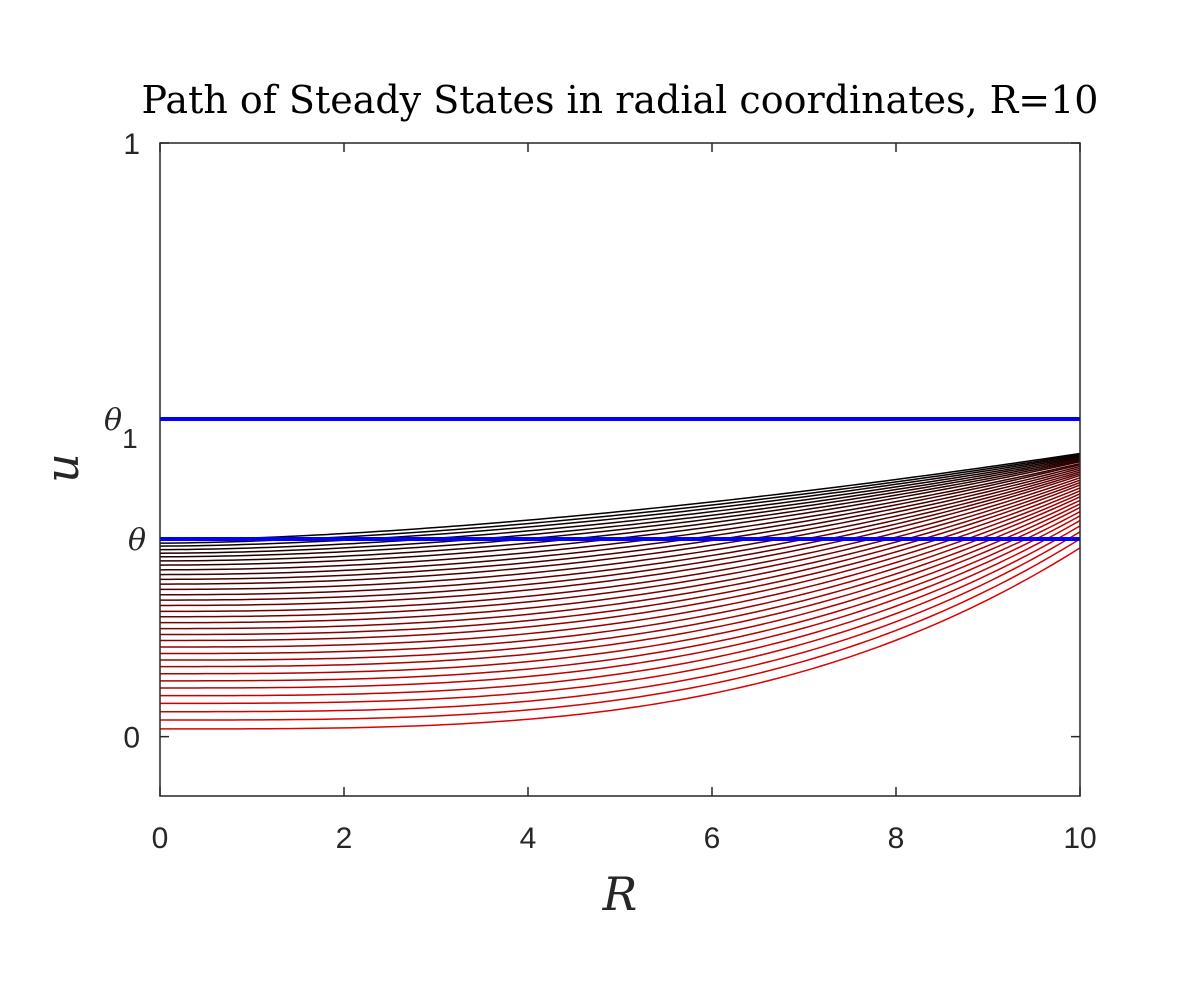 The height and width of the screenshot is (1005, 1200). I want to click on x-tick-label: 4, so click(528, 838).